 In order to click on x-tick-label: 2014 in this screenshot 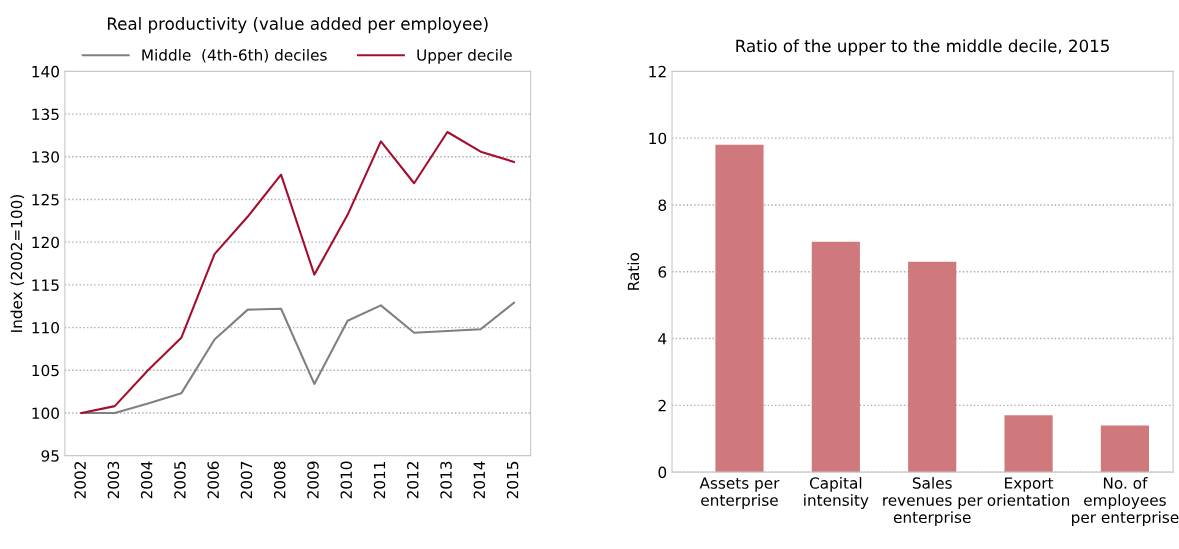, I will do `click(479, 480)`.